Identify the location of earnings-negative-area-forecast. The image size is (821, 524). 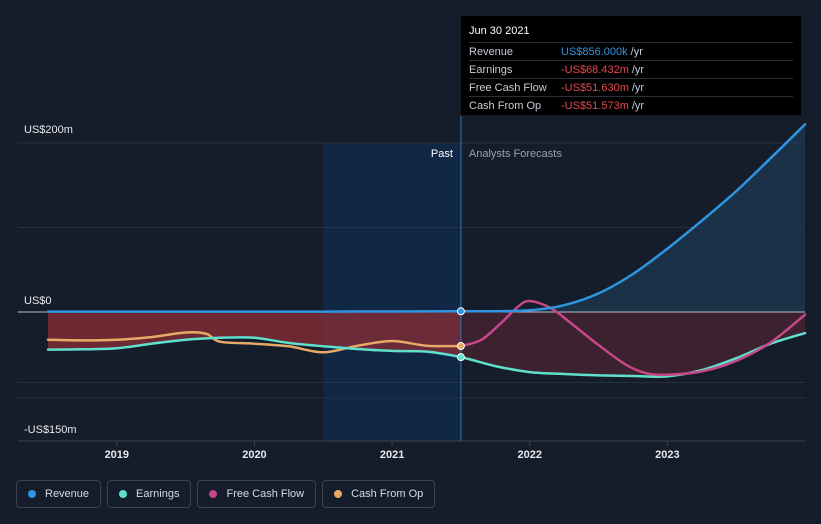
(632, 344).